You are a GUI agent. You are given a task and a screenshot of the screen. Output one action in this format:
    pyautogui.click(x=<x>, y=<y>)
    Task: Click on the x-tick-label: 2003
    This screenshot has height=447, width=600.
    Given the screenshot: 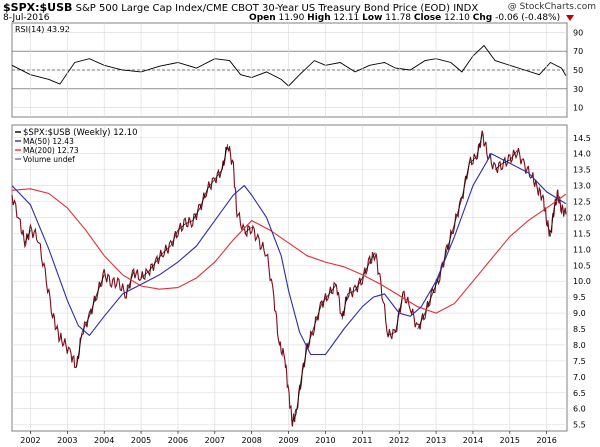 What is the action you would take?
    pyautogui.click(x=67, y=440)
    